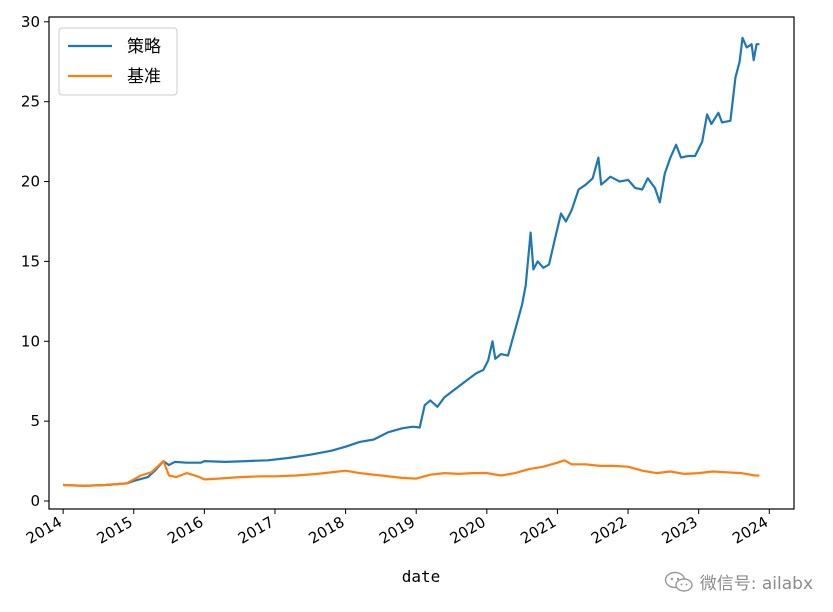 The image size is (833, 612). I want to click on x-axis-title: date, so click(421, 576).